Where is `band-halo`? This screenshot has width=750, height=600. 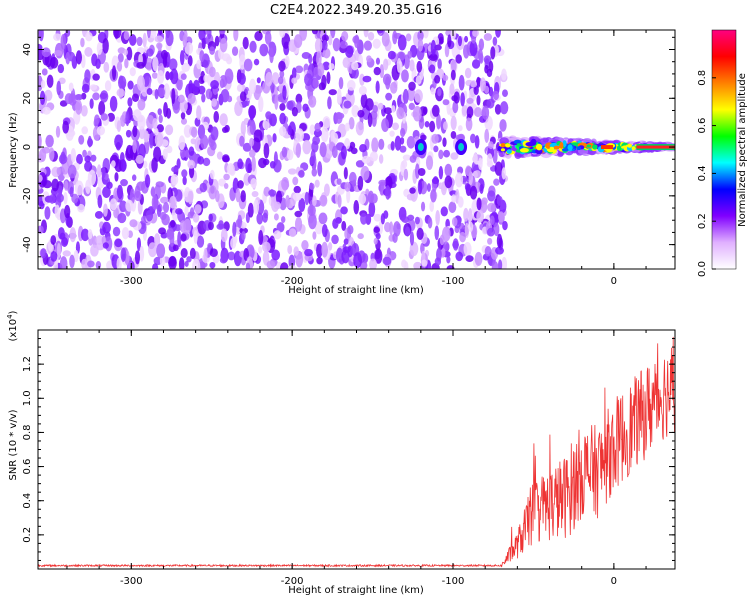
band-halo is located at coordinates (545, 140).